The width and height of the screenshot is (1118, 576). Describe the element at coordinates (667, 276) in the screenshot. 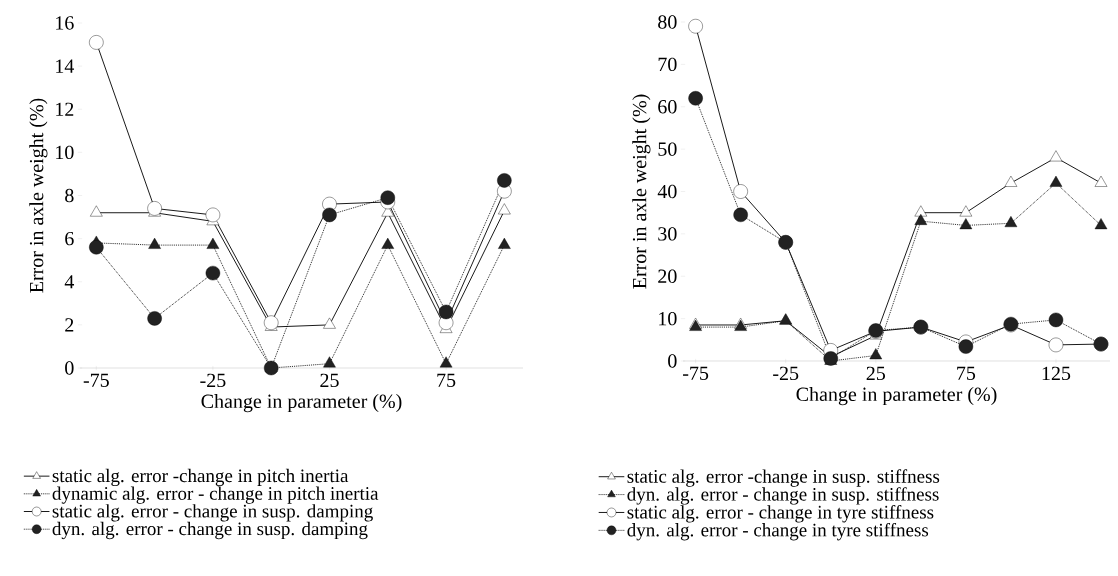

I see `y-tick-label: 20` at that location.